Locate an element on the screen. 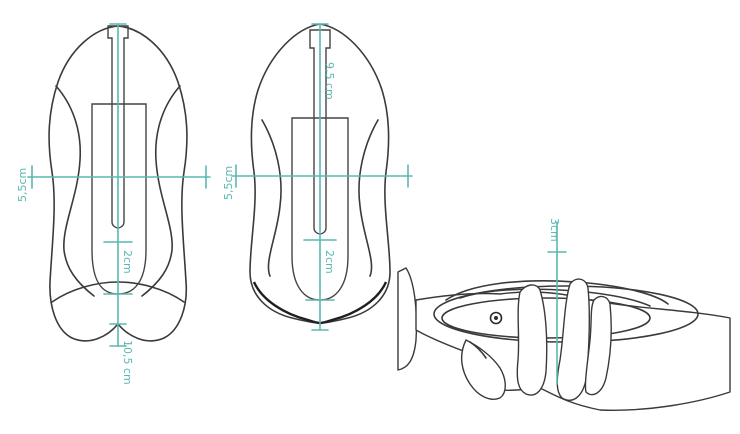  middle-slot-label: 9,5 cm is located at coordinates (329, 81).